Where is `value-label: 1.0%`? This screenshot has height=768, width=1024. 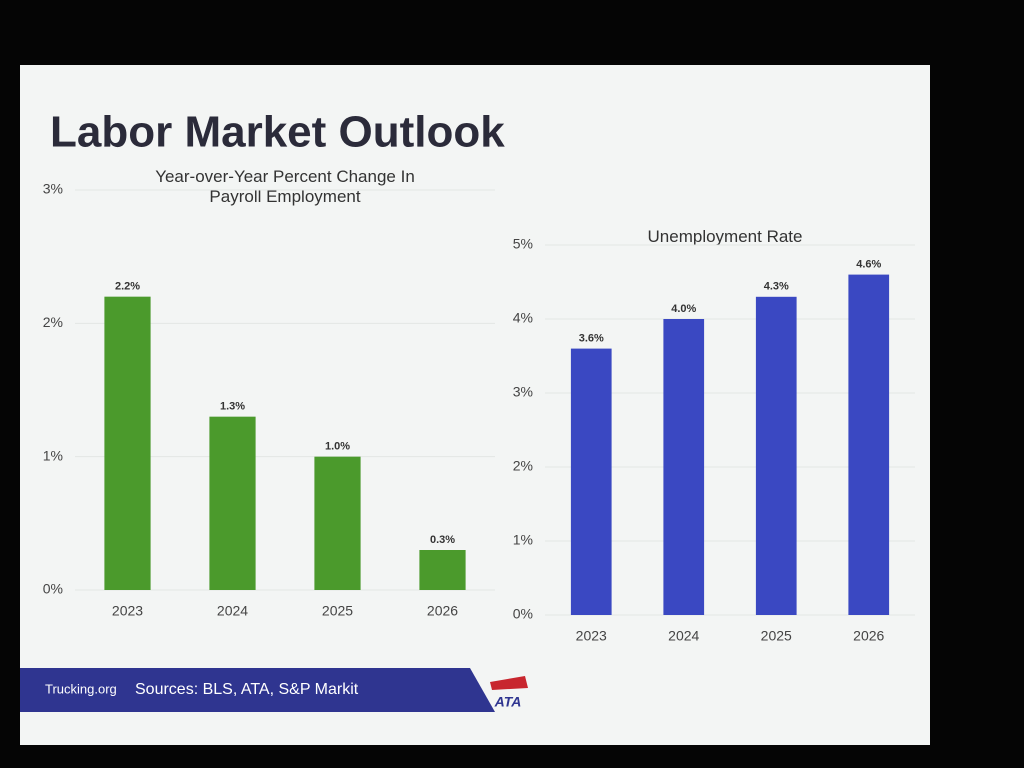 value-label: 1.0% is located at coordinates (337, 447).